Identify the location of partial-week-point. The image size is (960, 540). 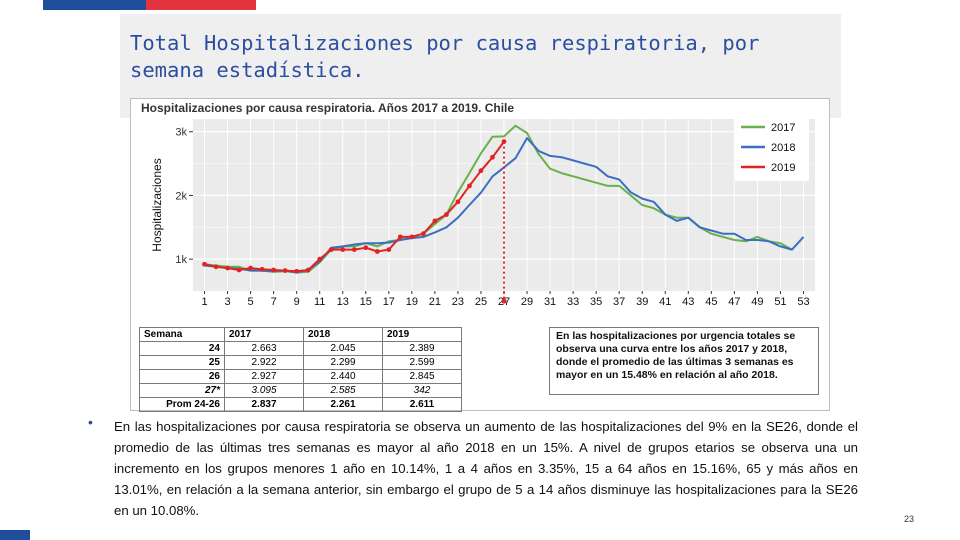
(504, 301).